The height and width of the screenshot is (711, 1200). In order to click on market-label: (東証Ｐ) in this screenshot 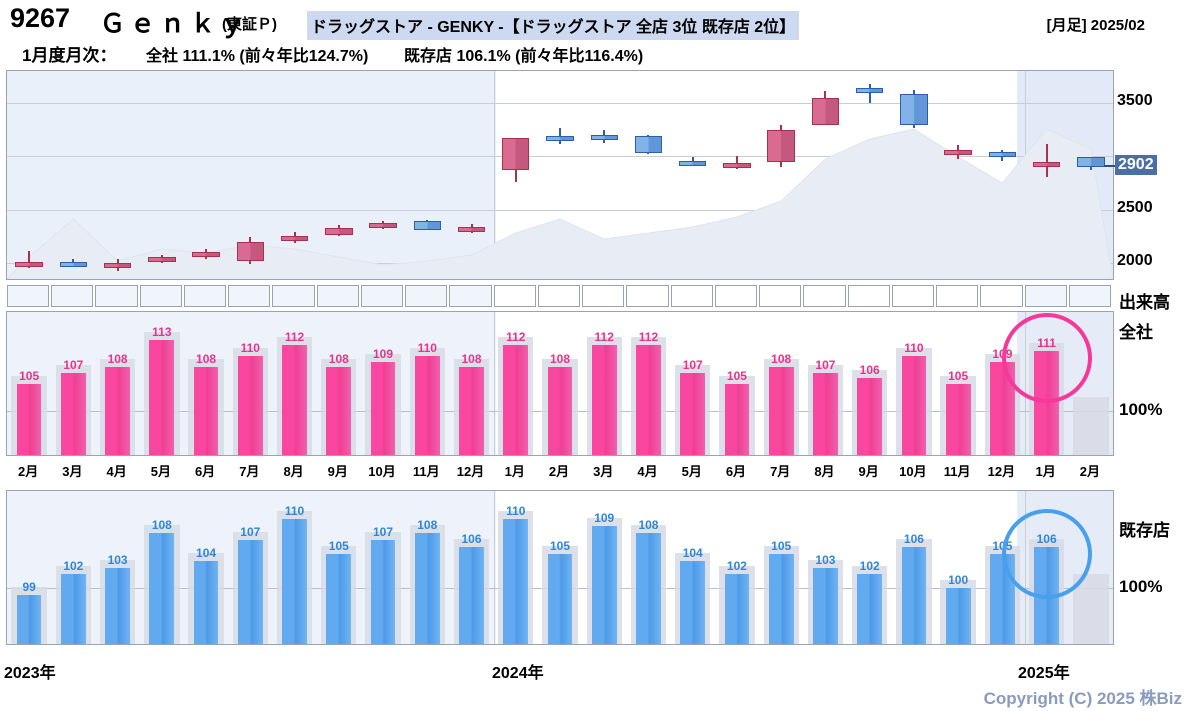, I will do `click(249, 24)`.